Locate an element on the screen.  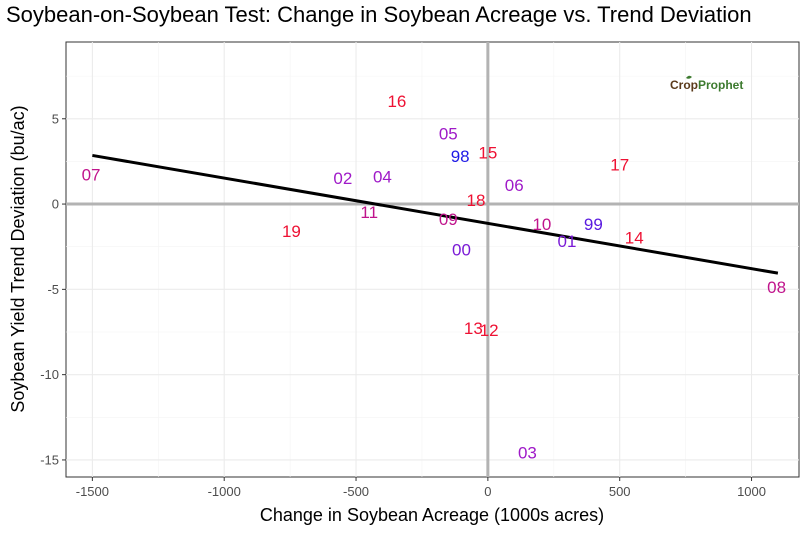
point-label-17: 17 is located at coordinates (619, 164).